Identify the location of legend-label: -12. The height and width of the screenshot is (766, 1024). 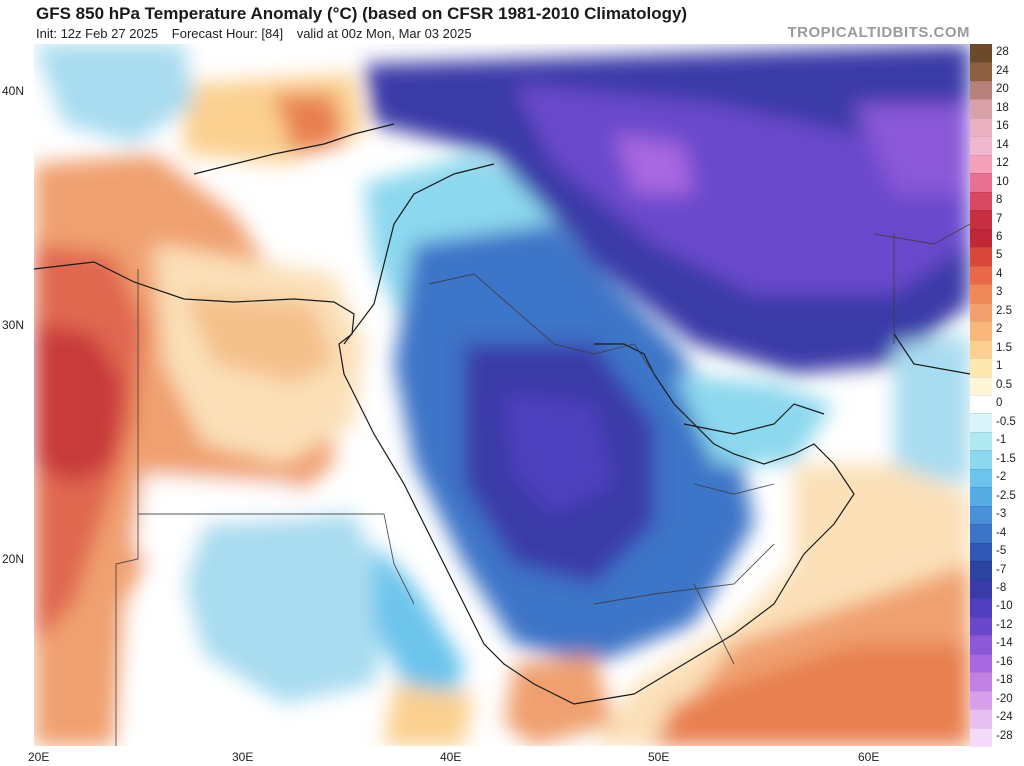
(1004, 624).